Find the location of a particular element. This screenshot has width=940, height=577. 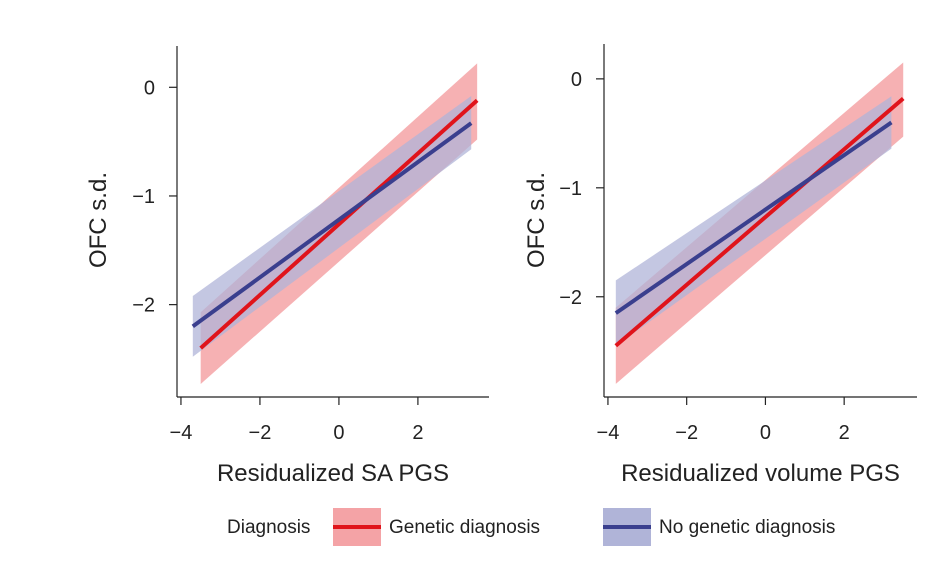

right-y-tick-label: −1 is located at coordinates (570, 189).